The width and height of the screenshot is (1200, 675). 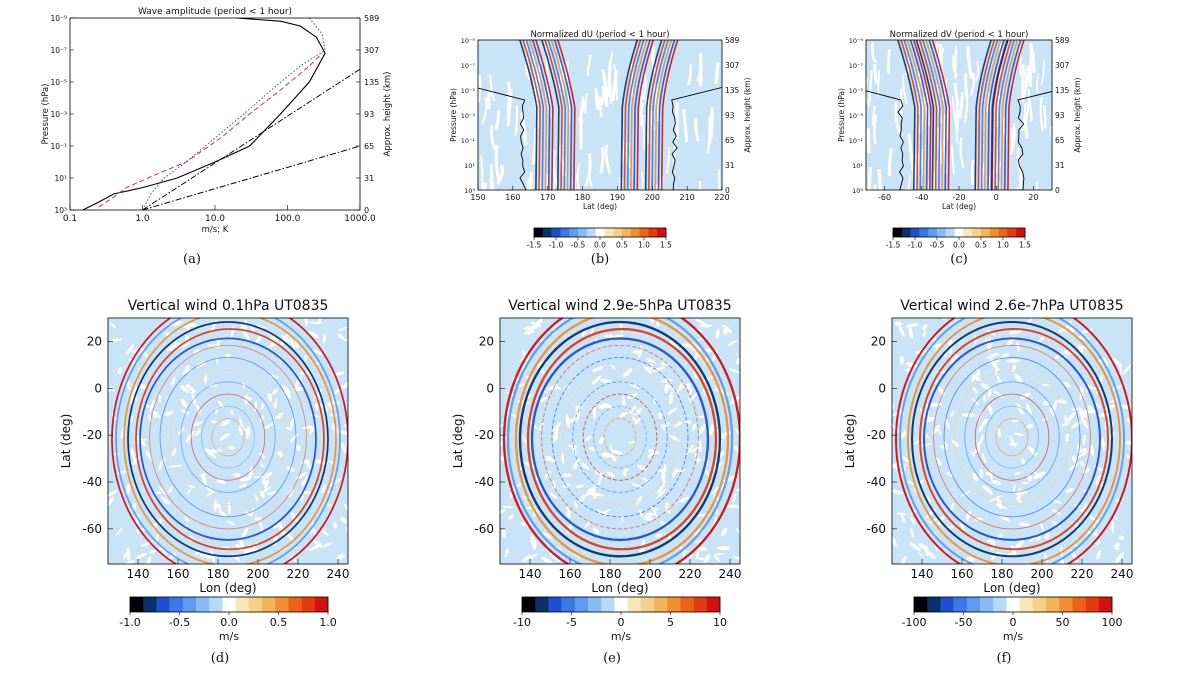 What do you see at coordinates (856, 41) in the screenshot?
I see `y-tick-label: 10⁻⁹` at bounding box center [856, 41].